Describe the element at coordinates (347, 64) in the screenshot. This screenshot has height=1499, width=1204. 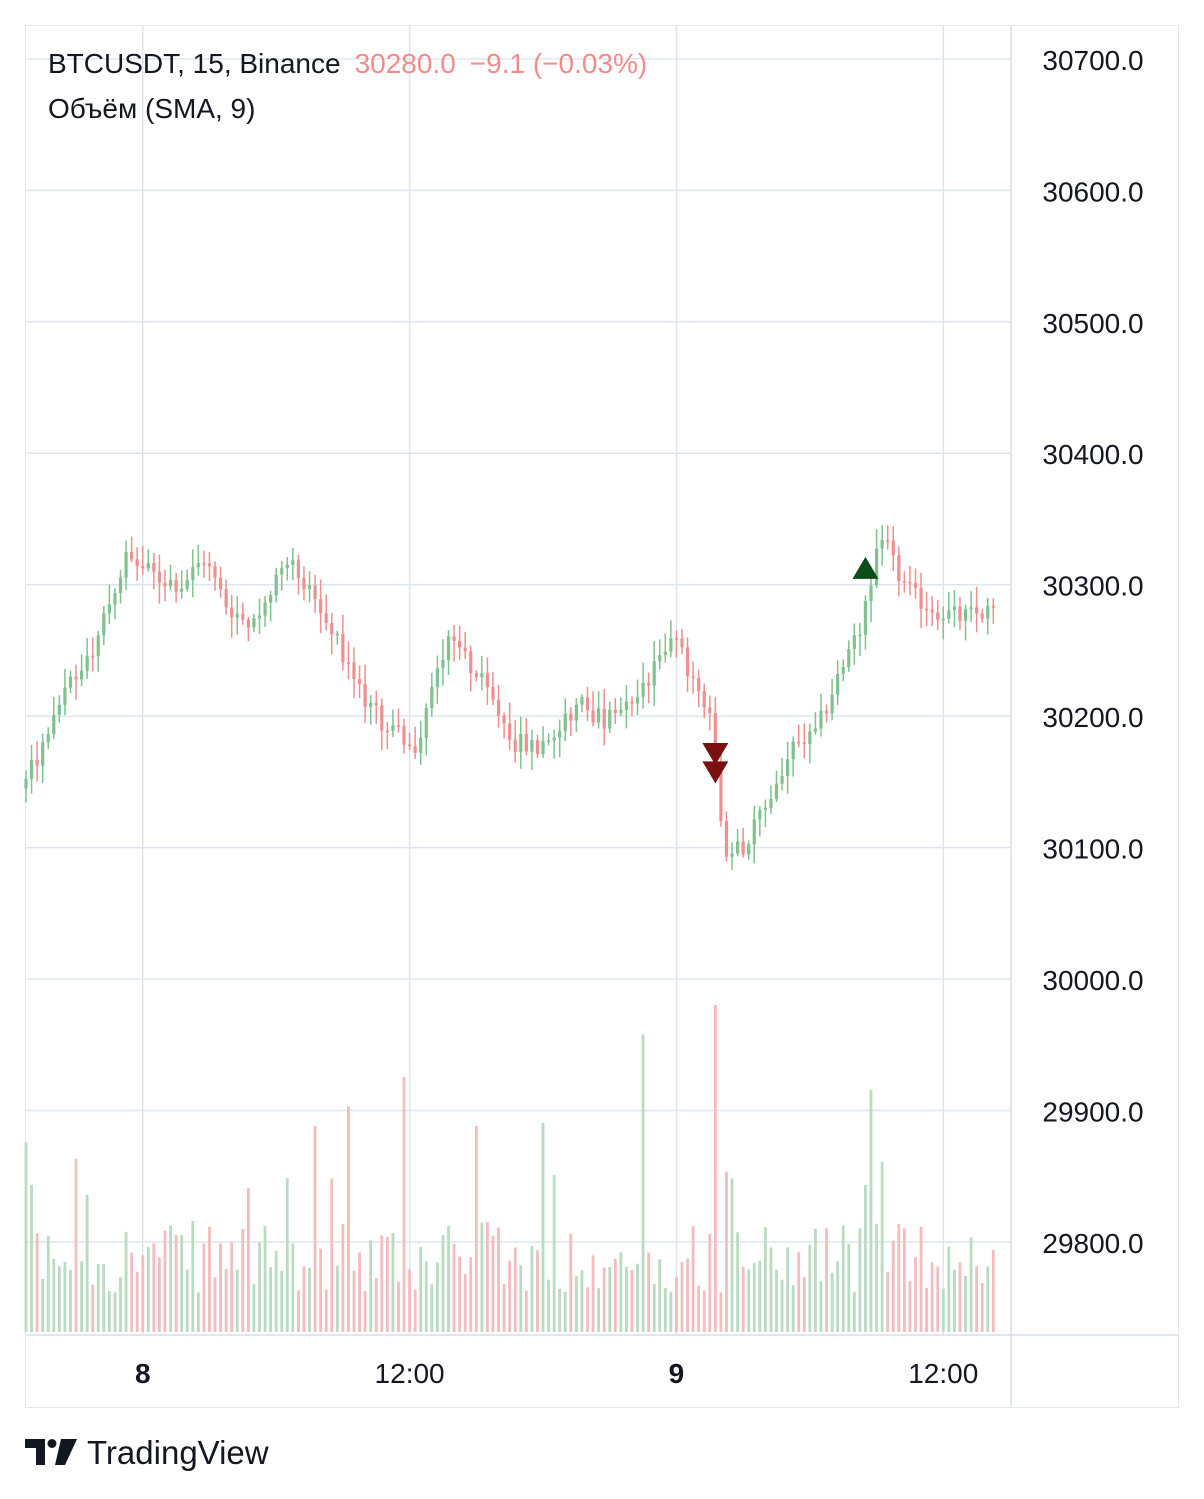
I see `legend-symbol-row: BTCUSDT, 15, Binance 30280.0 −9.1 (−0.03%)` at that location.